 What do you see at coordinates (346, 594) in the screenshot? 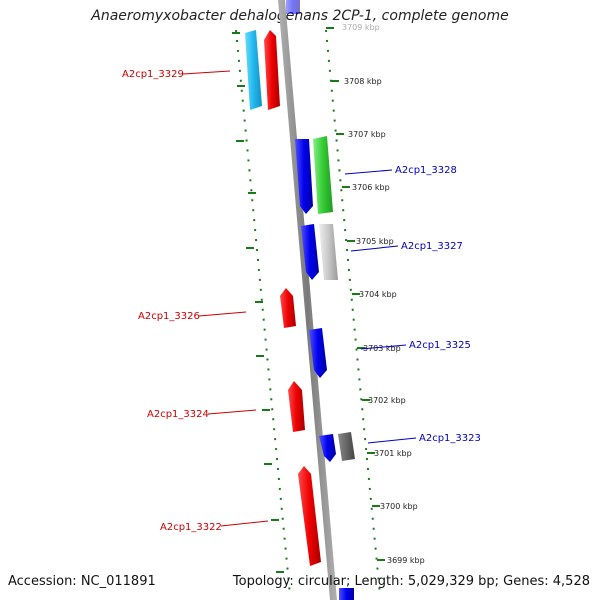
I see `backbone-bottom-gene` at bounding box center [346, 594].